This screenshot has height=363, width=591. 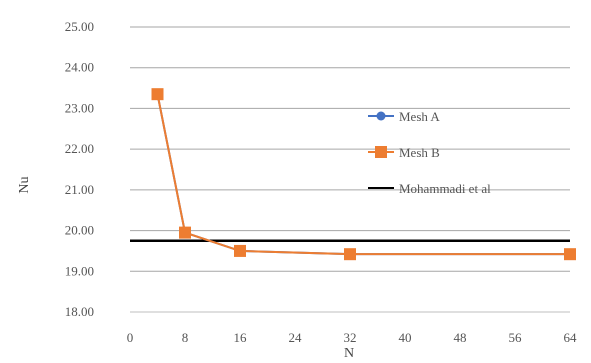 I want to click on y-tick-label: 20.00, so click(x=79, y=230).